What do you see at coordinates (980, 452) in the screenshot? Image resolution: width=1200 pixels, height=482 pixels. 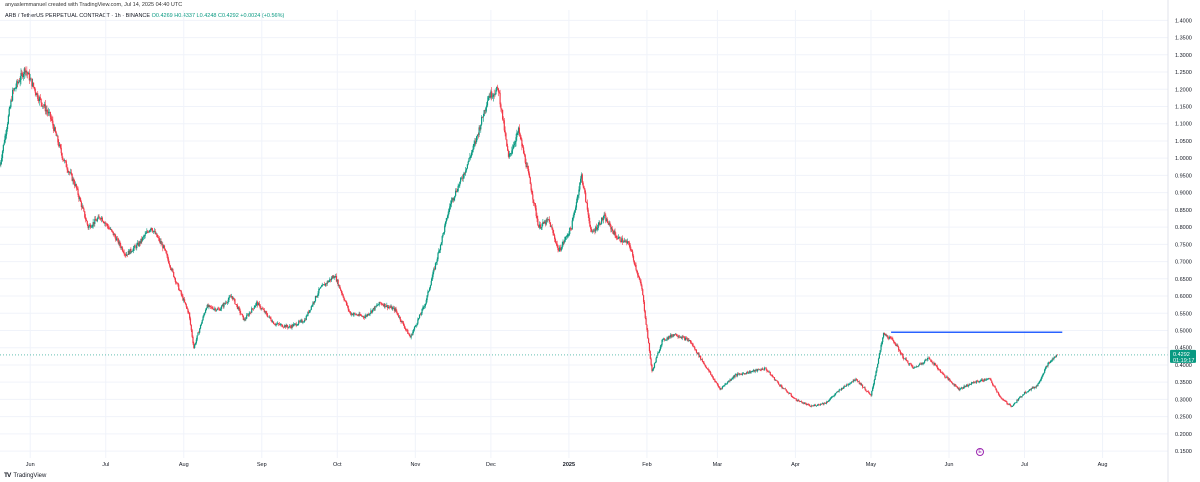 I see `event-marker-icon: E` at bounding box center [980, 452].